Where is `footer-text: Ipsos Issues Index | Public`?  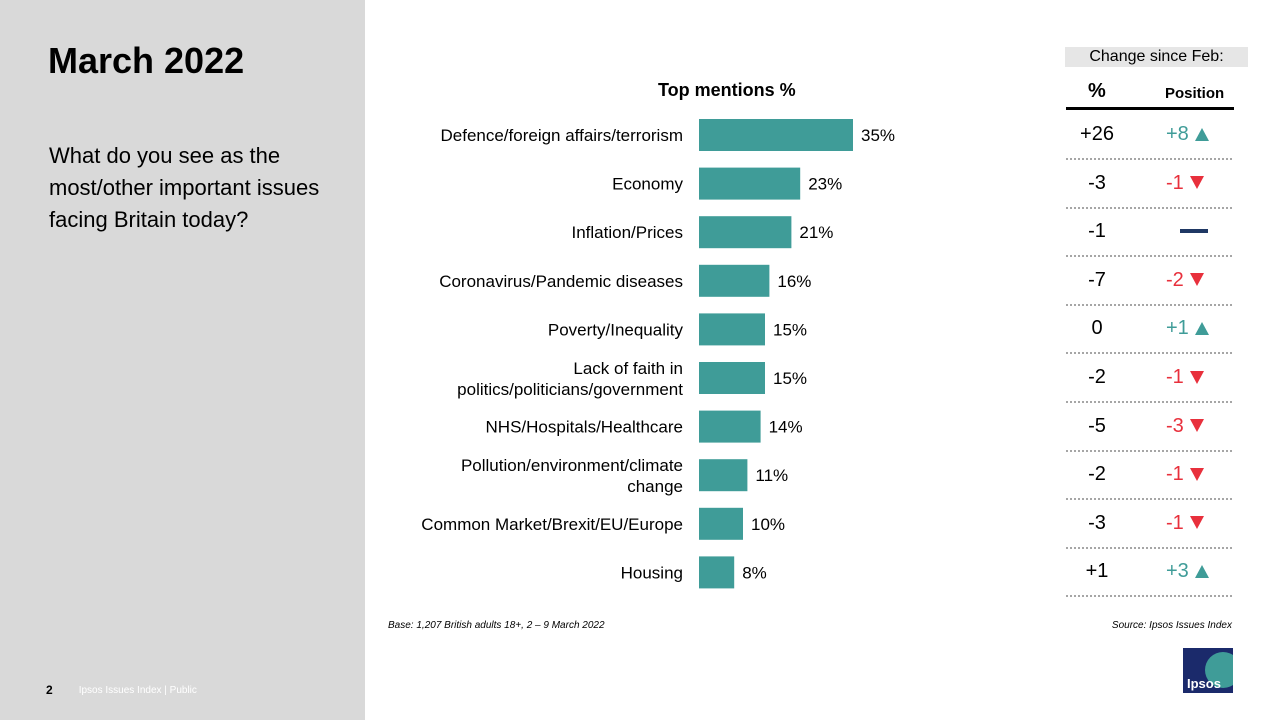 footer-text: Ipsos Issues Index | Public is located at coordinates (137, 690).